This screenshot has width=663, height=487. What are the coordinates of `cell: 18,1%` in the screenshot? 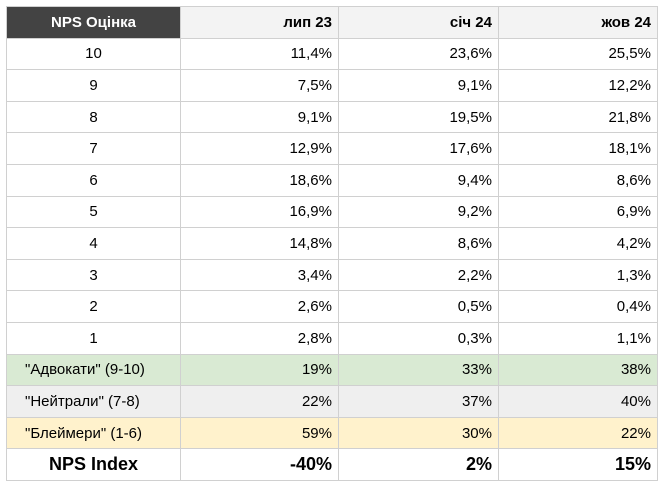 It's located at (578, 148).